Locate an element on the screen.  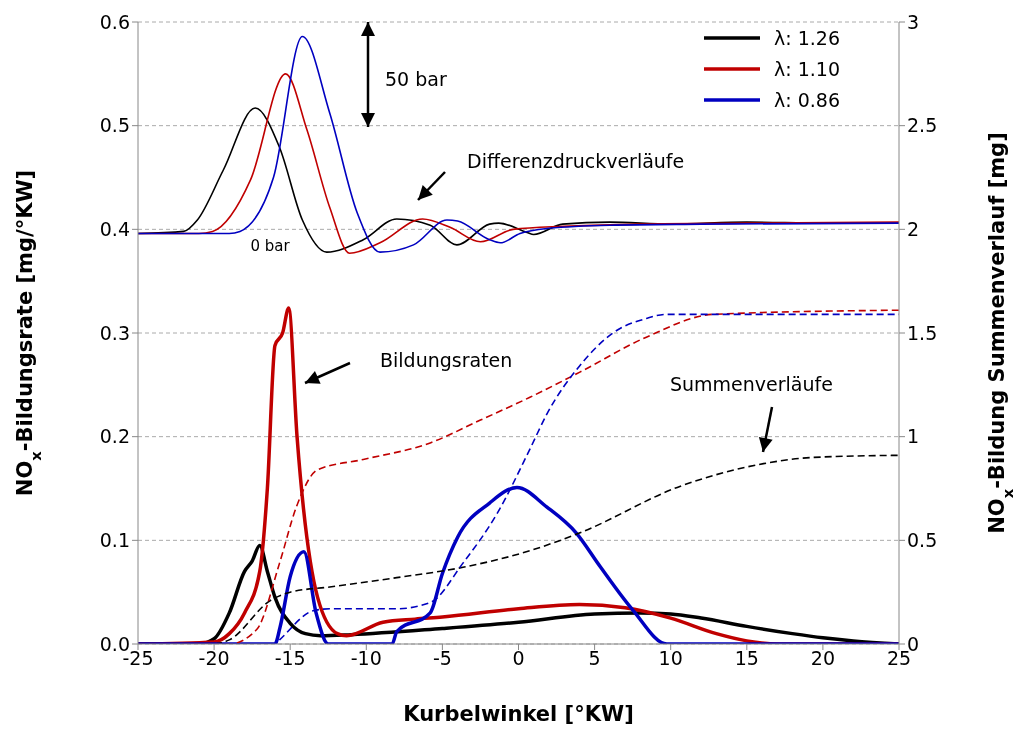
legend-label: λ: 1.26 is located at coordinates (807, 37).